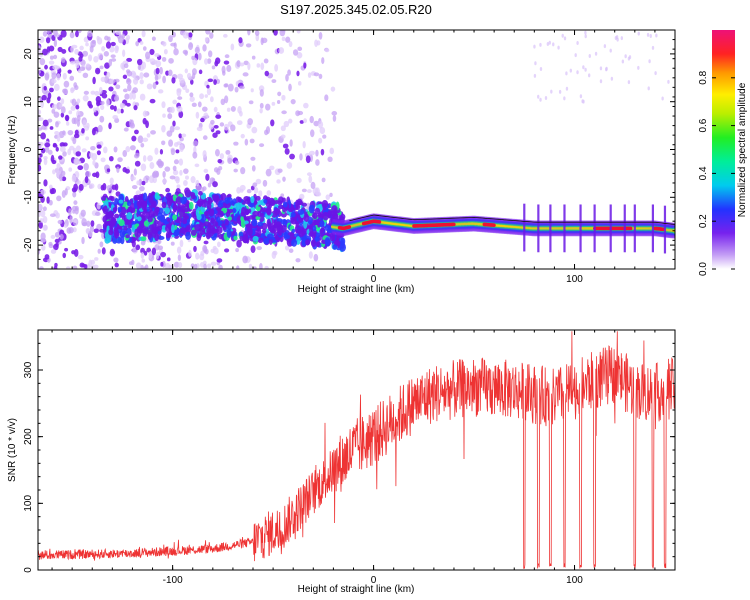  I want to click on spectrogram-ytick-label: 0, so click(28, 149).